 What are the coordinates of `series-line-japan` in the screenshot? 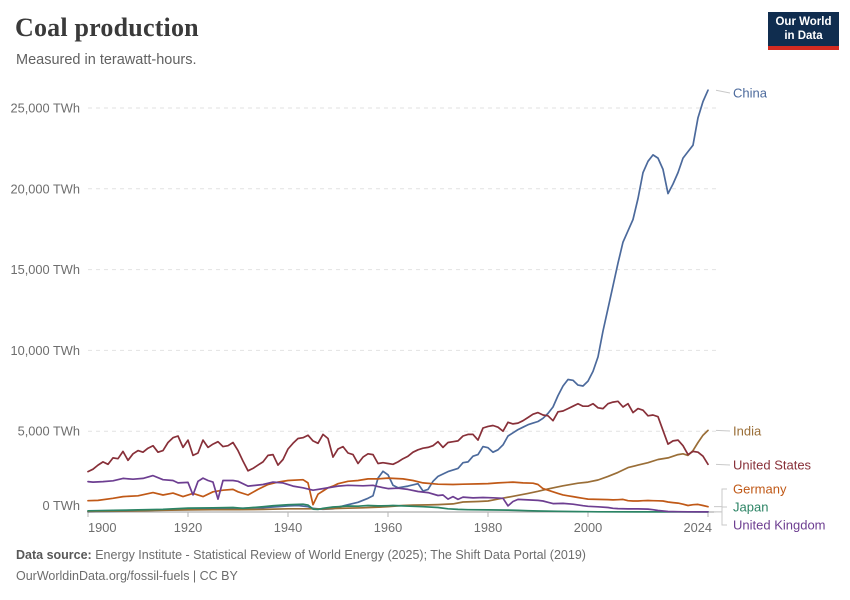 It's located at (398, 508).